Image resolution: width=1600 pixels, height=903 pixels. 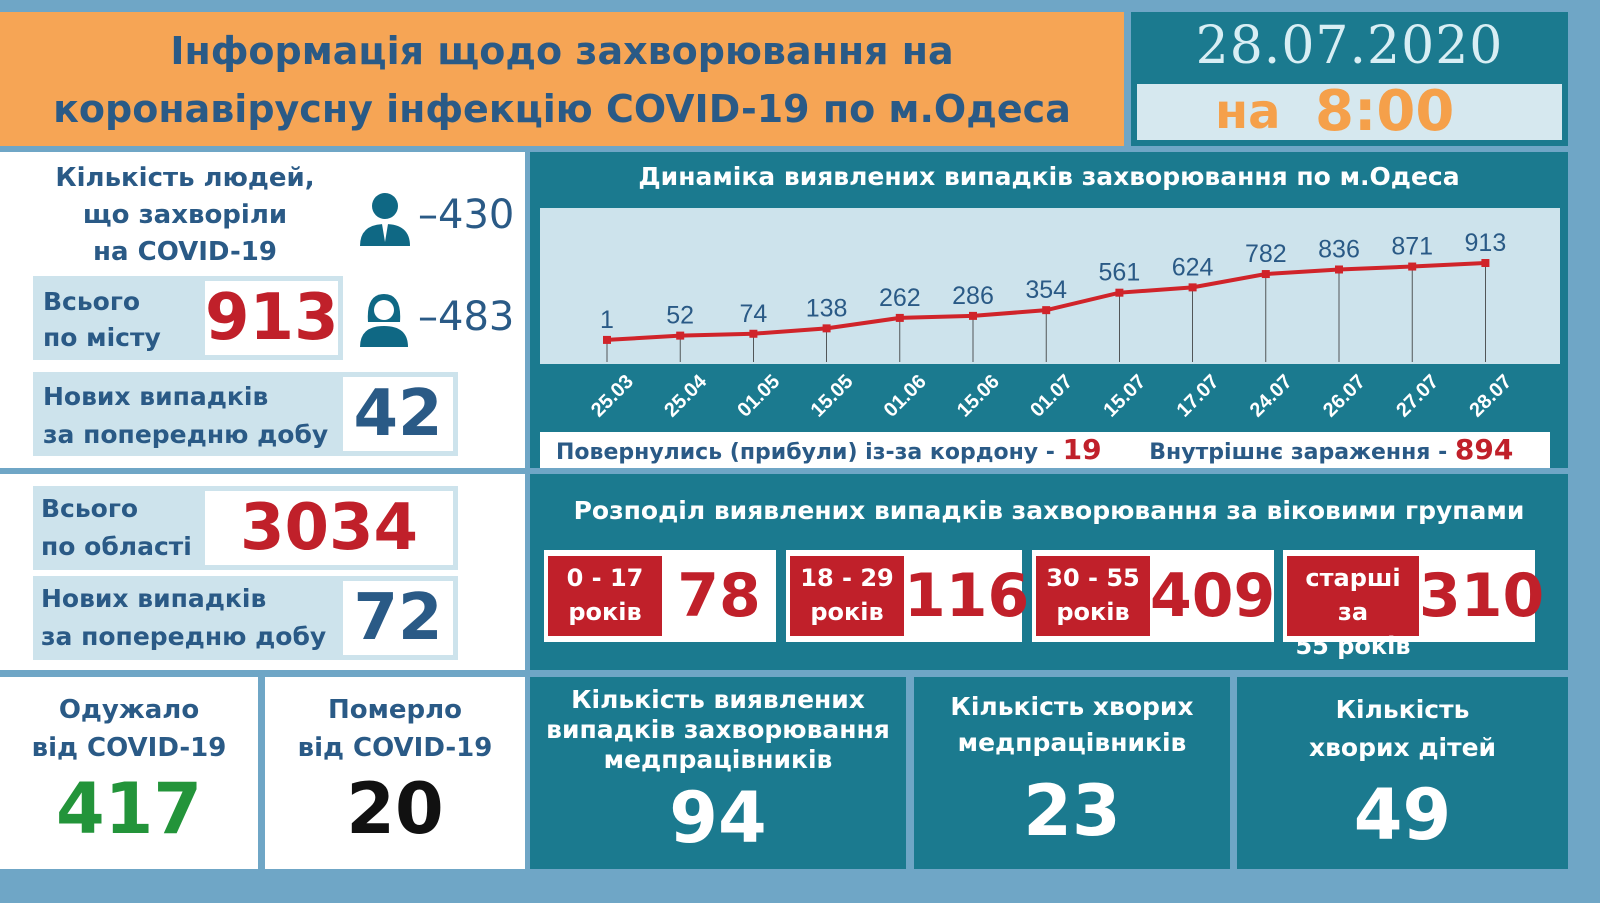 I want to click on region-total-box: Всього по області 3034, so click(x=245, y=528).